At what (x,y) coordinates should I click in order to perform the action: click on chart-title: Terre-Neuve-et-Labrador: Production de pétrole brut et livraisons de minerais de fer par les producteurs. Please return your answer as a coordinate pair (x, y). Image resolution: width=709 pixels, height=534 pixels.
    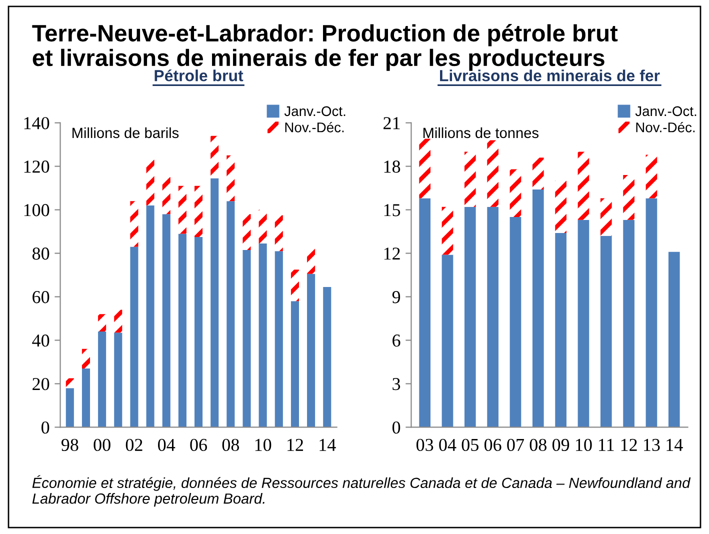
    Looking at the image, I should click on (325, 47).